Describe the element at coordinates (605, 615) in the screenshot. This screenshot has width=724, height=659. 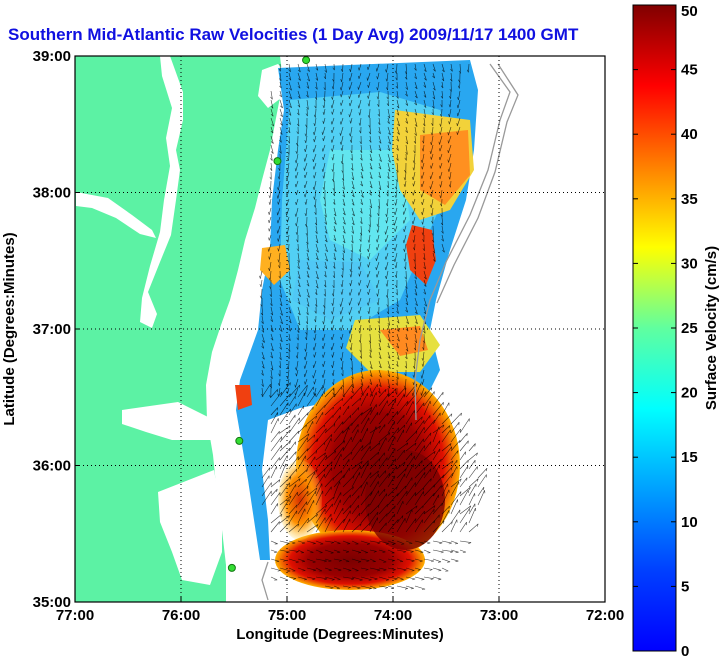
I see `x-tick-label: 72:00` at that location.